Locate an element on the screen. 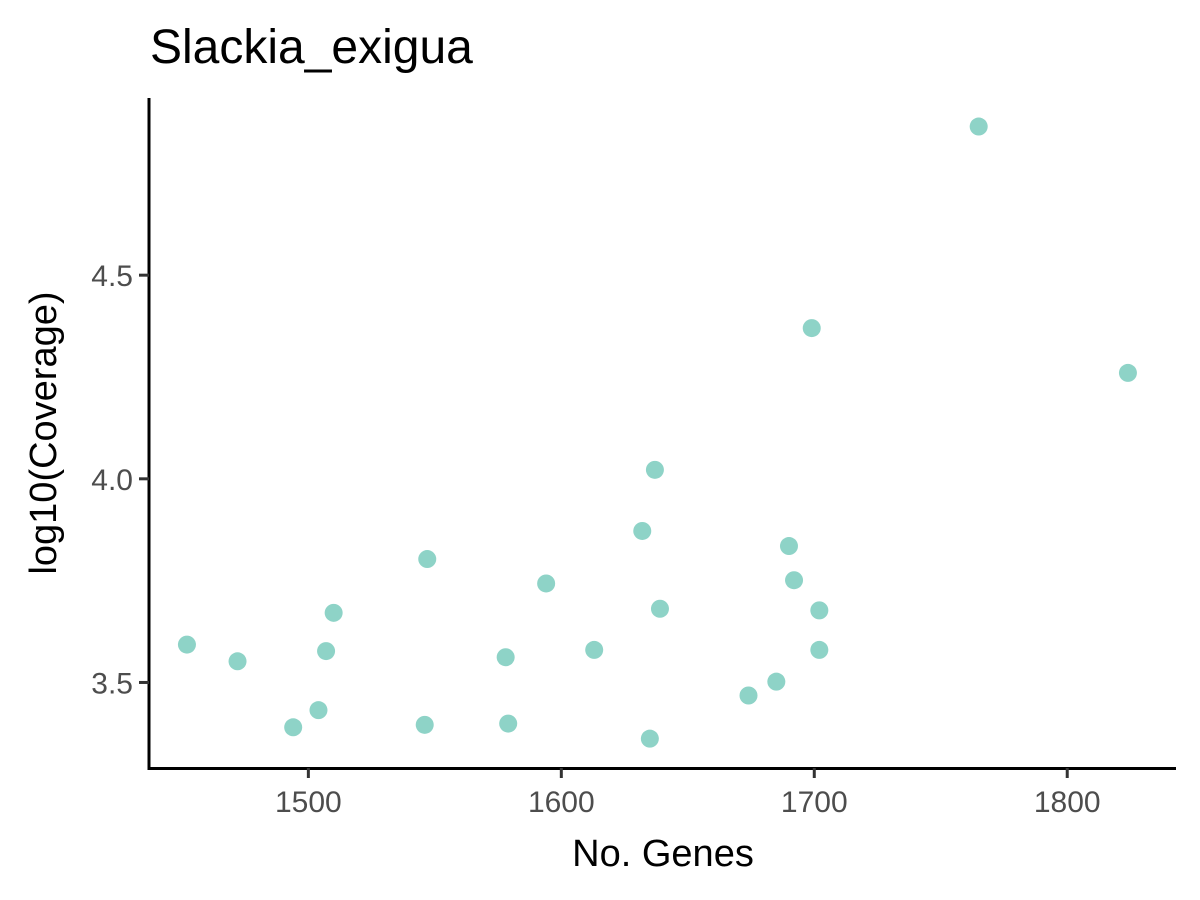  x-tick-label: 1500 is located at coordinates (308, 802).